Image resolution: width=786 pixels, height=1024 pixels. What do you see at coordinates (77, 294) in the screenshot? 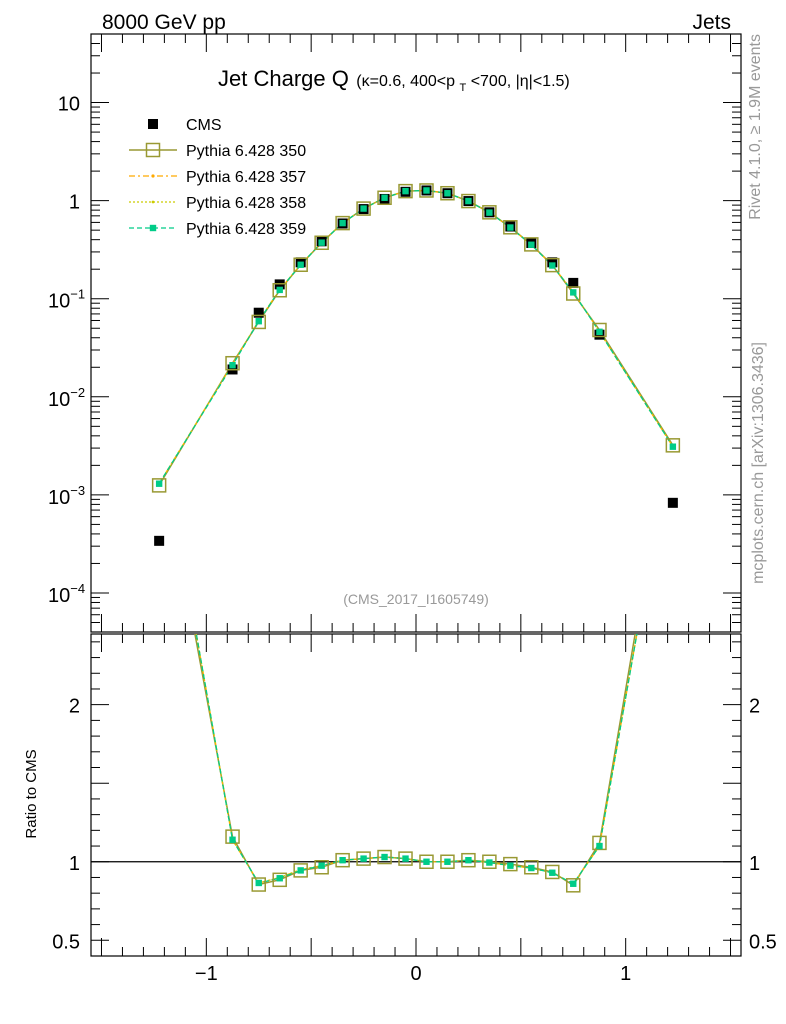
I see `y-tick-exponent: −1` at bounding box center [77, 294].